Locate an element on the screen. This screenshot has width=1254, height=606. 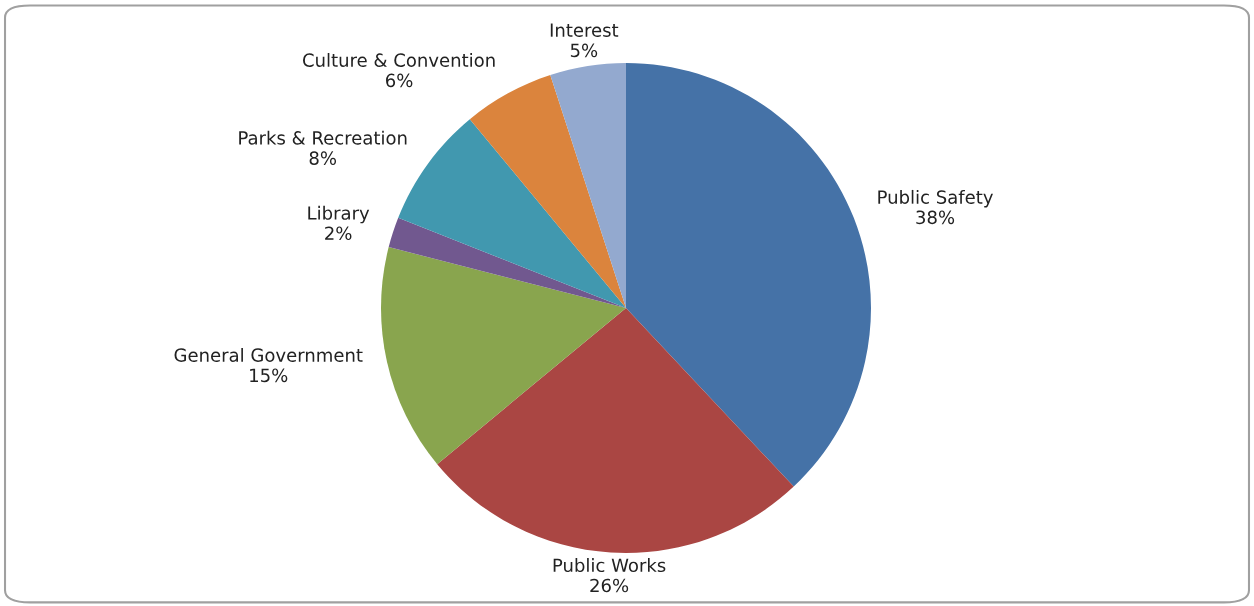
slice-label: Interest is located at coordinates (584, 30).